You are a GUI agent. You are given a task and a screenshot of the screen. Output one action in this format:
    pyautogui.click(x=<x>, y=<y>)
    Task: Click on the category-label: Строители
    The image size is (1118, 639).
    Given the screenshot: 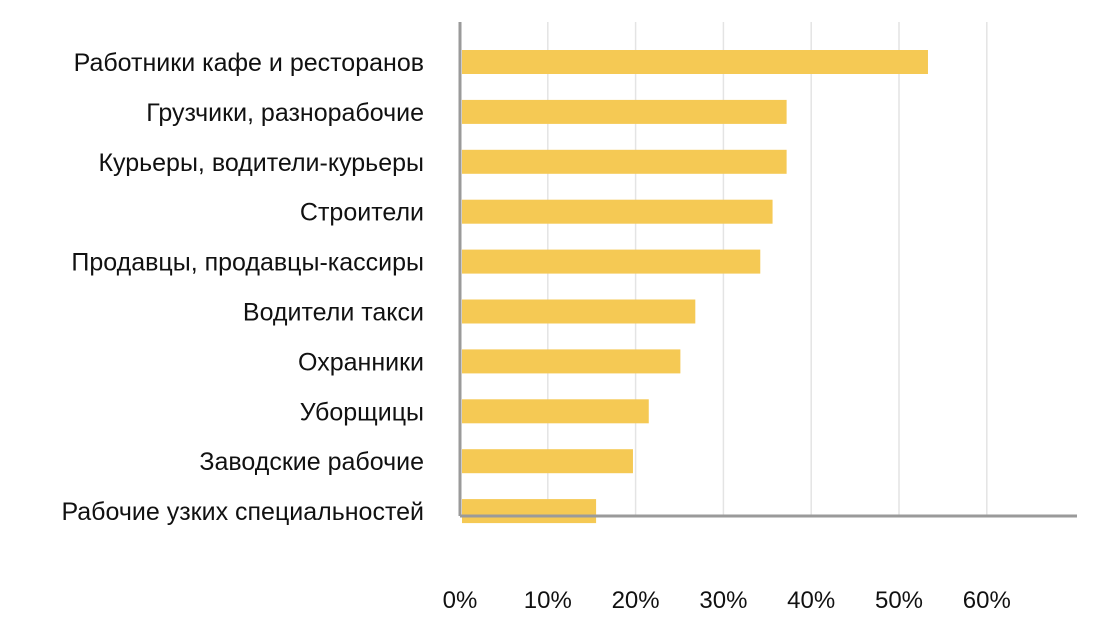 What is the action you would take?
    pyautogui.click(x=362, y=213)
    